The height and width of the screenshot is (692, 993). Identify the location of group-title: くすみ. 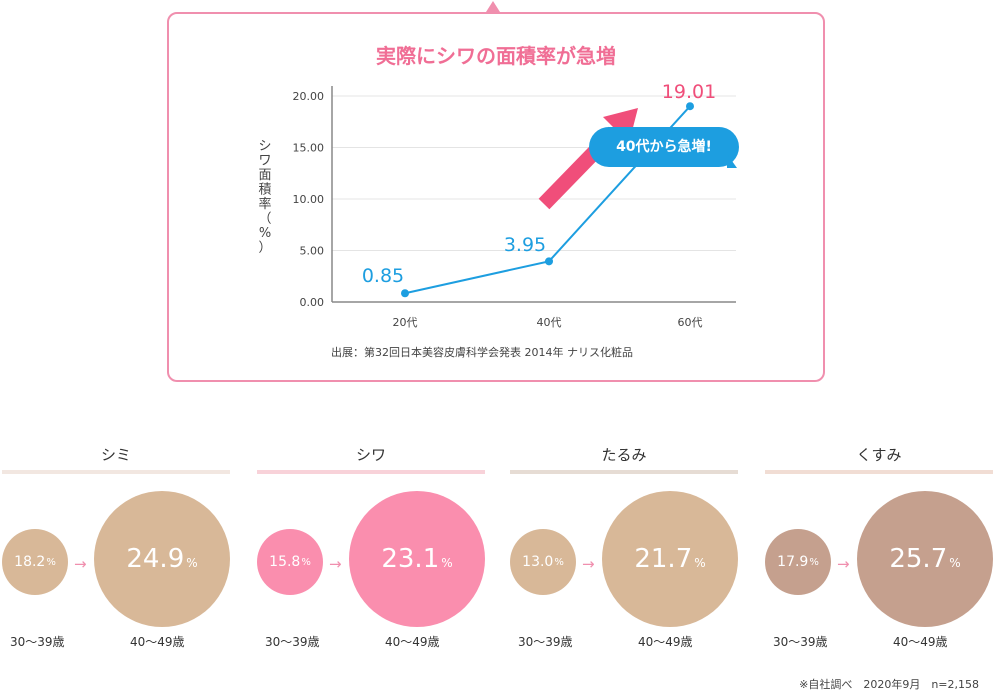
(879, 455).